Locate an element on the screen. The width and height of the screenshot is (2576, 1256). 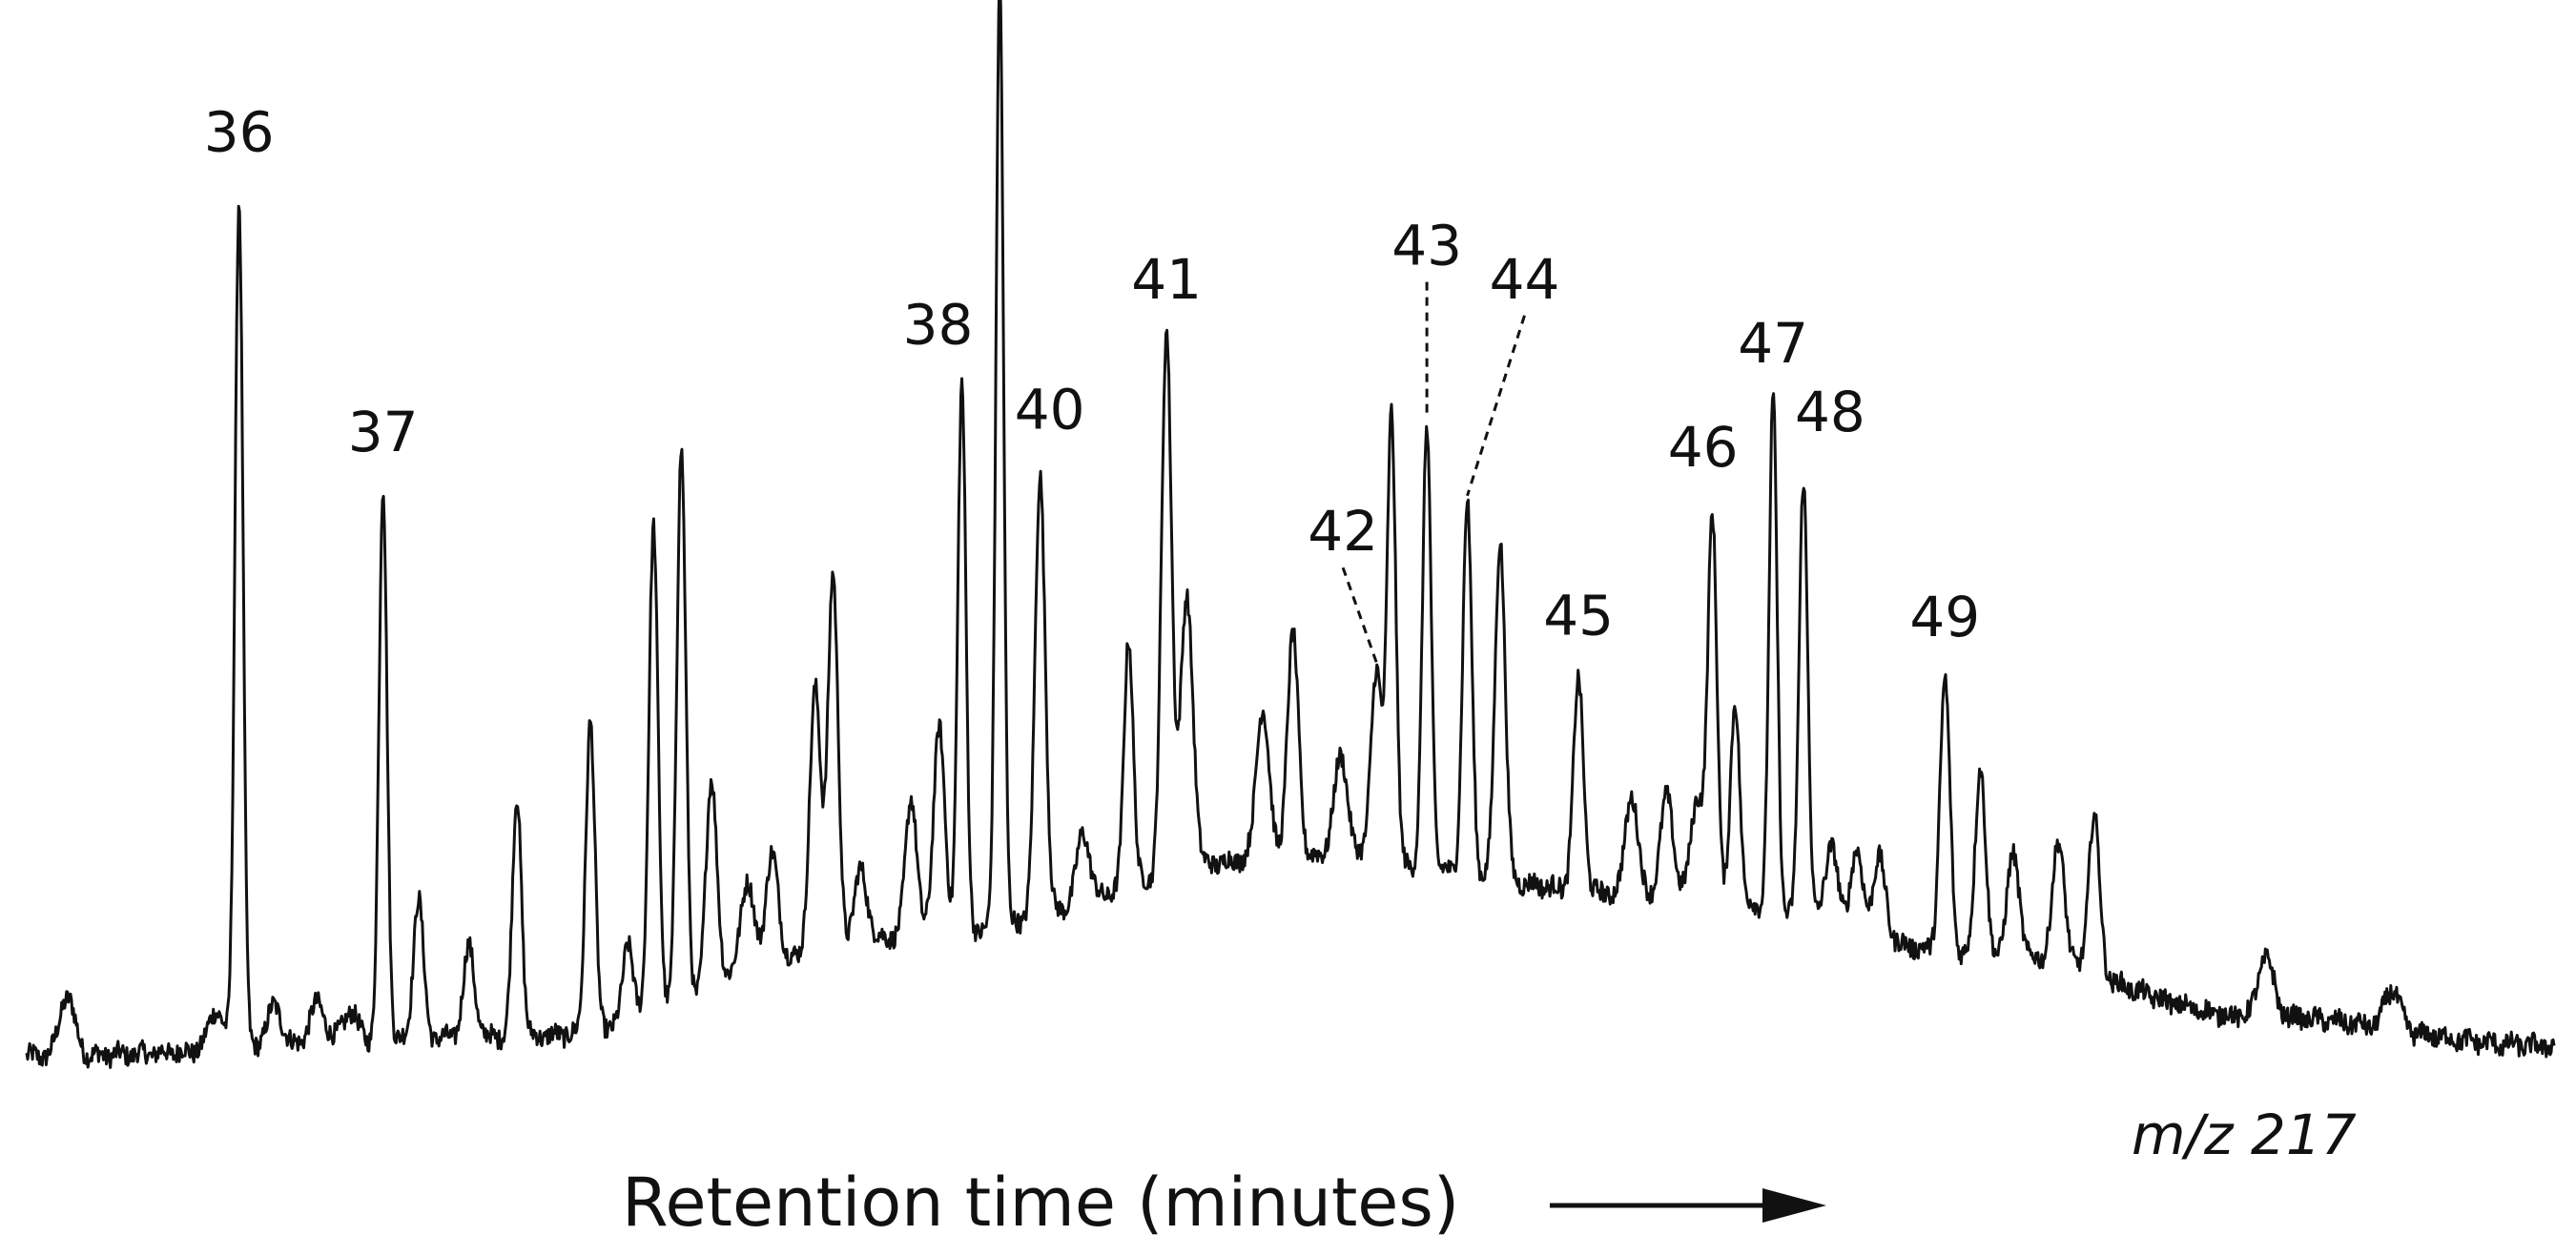
peak-leader-lines is located at coordinates (1433, 472).